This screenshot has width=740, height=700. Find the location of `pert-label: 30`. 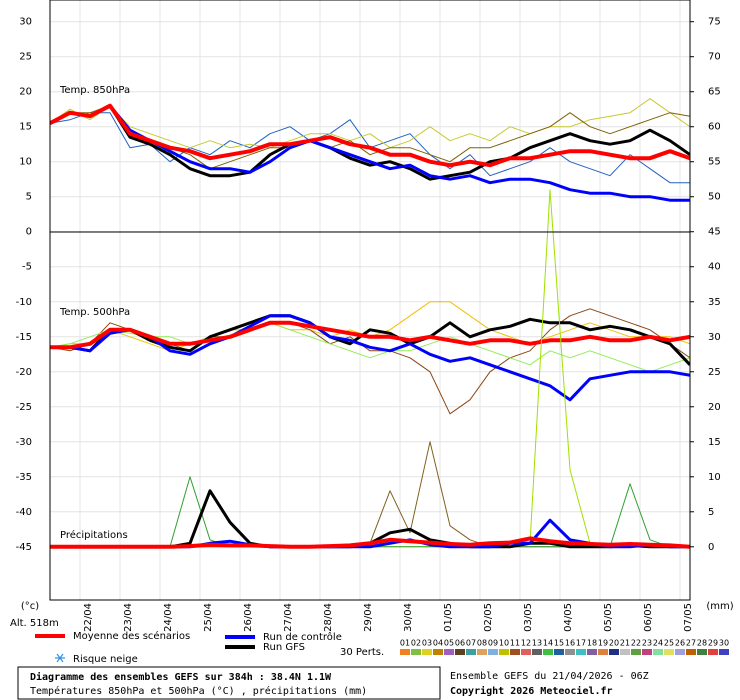

pert-label: 30 is located at coordinates (724, 643).